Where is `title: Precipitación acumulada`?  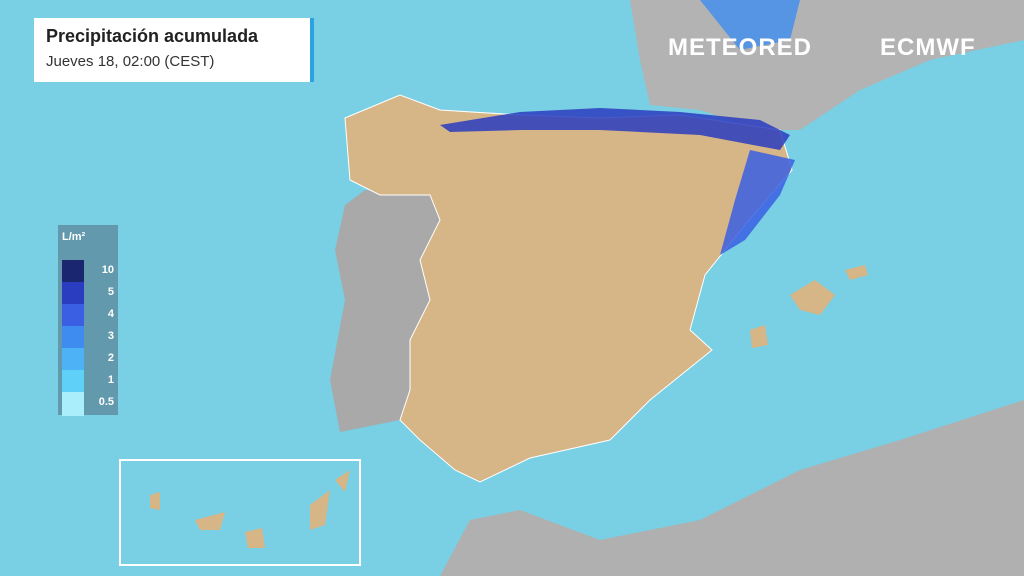
title: Precipitación acumulada is located at coordinates (152, 36).